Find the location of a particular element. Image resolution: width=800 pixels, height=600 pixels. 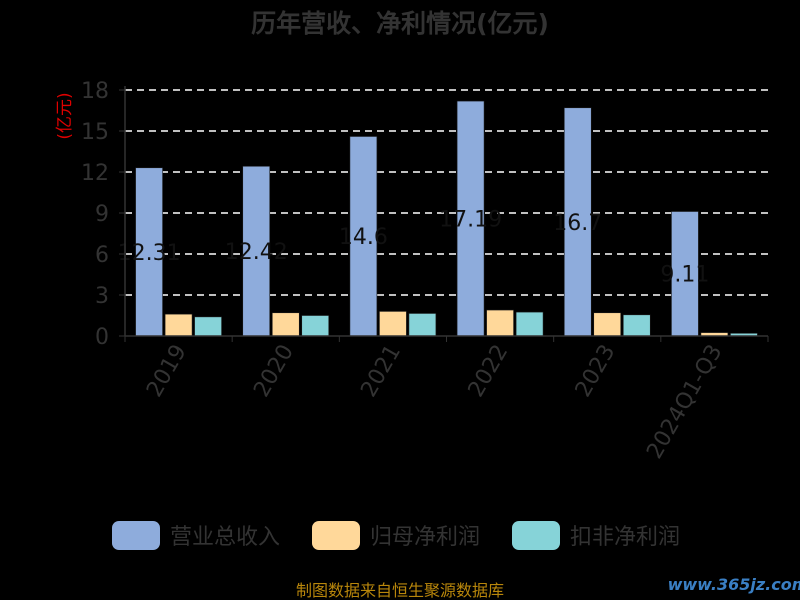

data-labels: 12.31 12.42 14.6 17.19 16.7 9.11 is located at coordinates (414, 248).